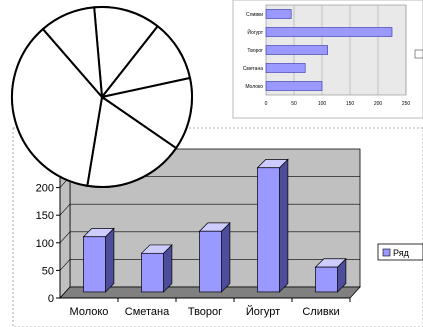  What do you see at coordinates (406, 104) in the screenshot?
I see `hbar-tick-label: 250` at bounding box center [406, 104].